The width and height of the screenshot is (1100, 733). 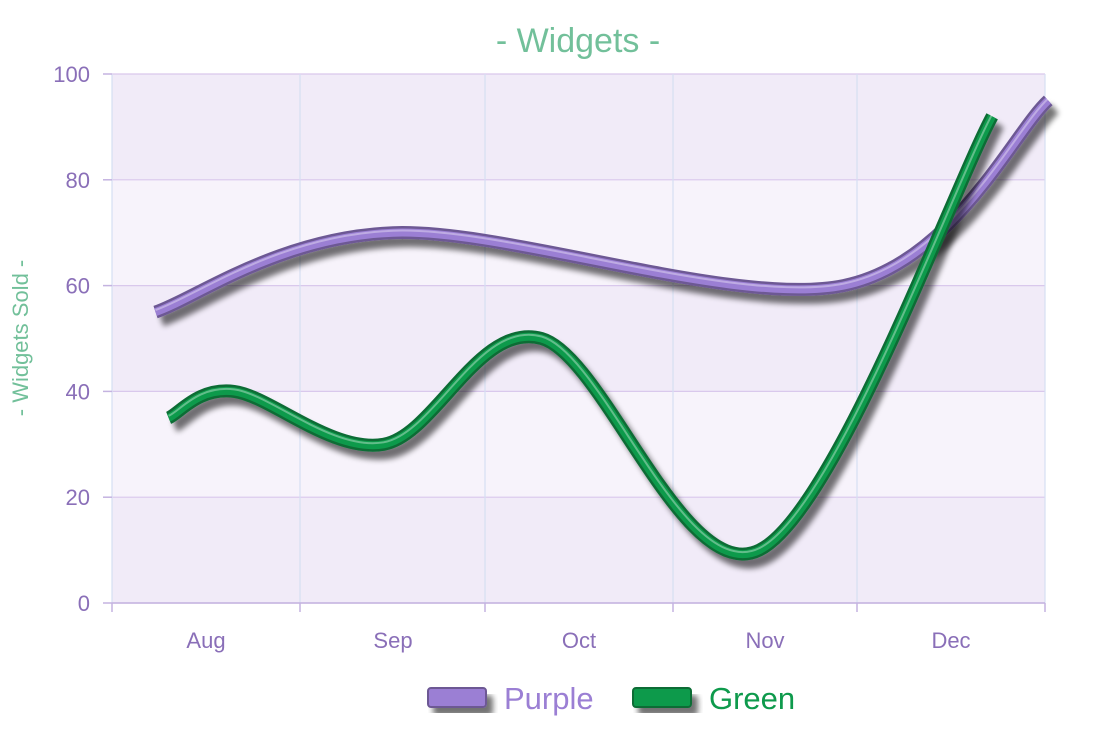 I want to click on legend-label: Purple, so click(x=549, y=698).